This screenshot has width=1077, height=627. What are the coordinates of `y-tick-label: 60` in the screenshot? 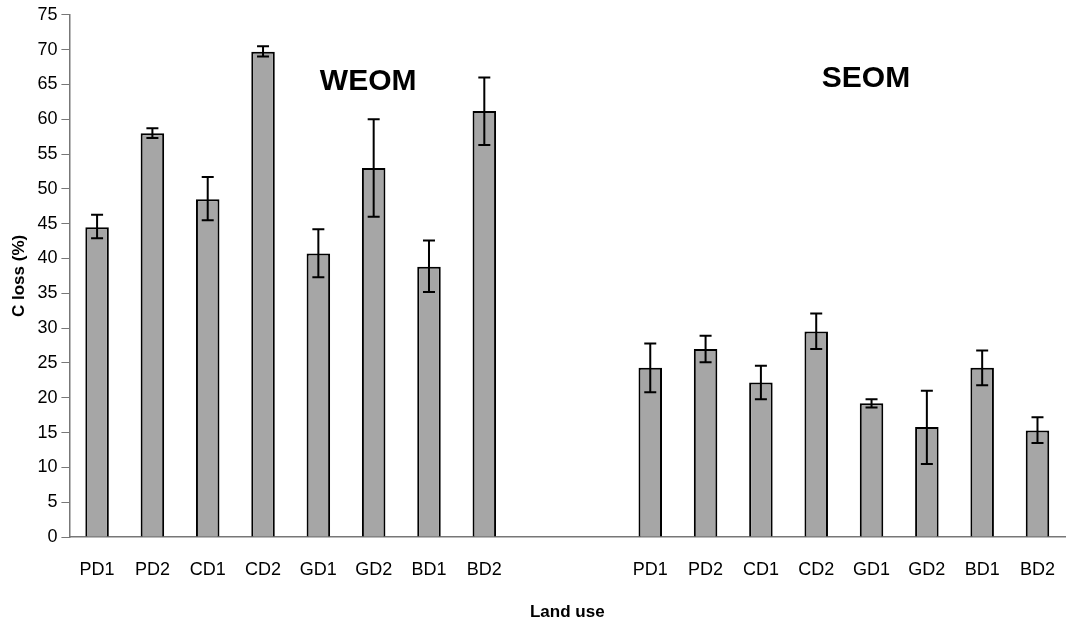 It's located at (47, 118).